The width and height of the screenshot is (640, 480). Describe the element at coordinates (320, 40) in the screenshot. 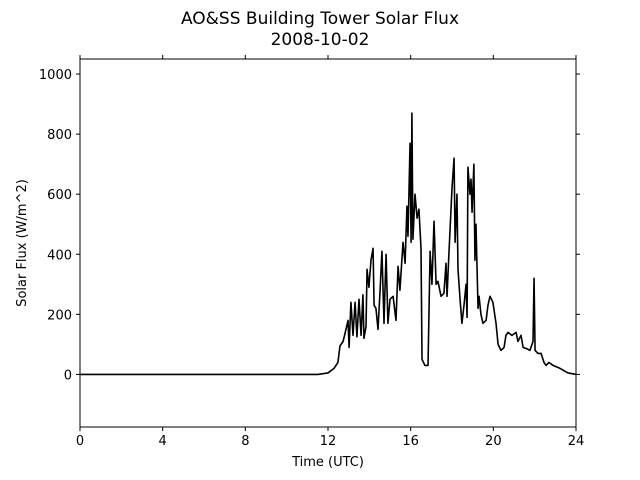

I see `chart-subtitle: 2008-10-02` at that location.